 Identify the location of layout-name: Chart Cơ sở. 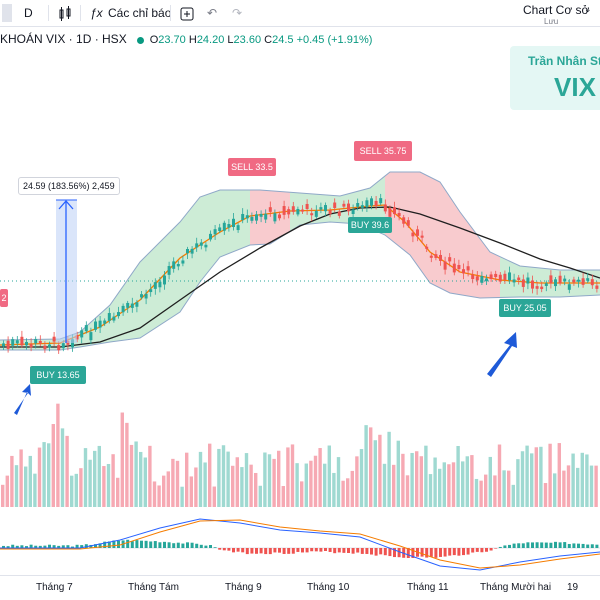
(556, 10).